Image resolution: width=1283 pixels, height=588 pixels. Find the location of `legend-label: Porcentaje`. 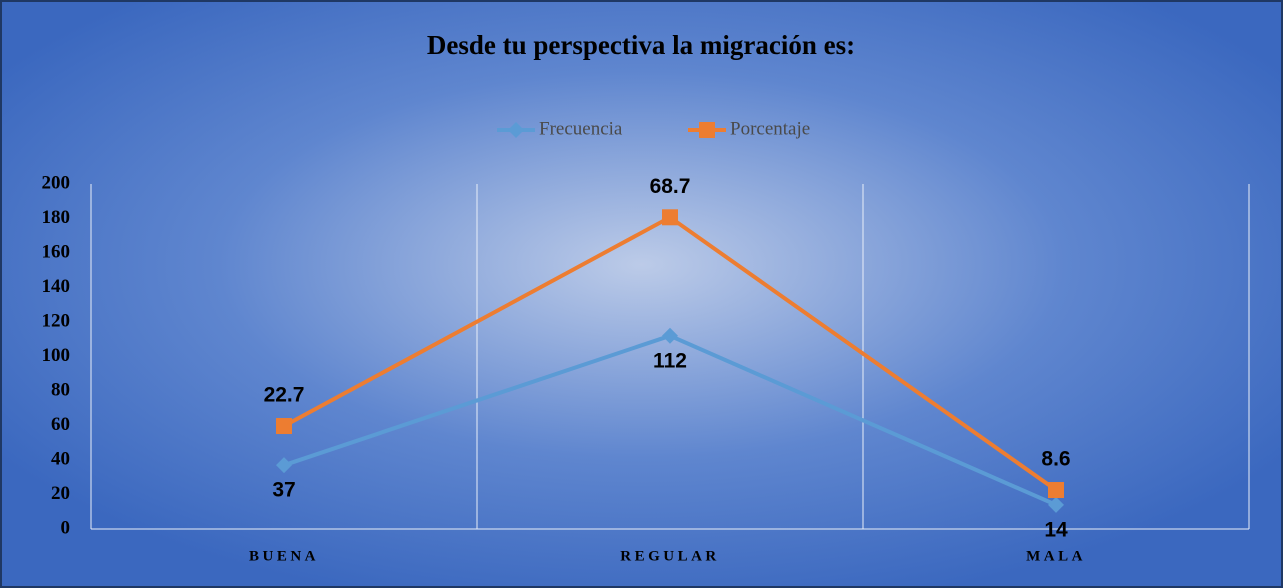

legend-label: Porcentaje is located at coordinates (770, 128).